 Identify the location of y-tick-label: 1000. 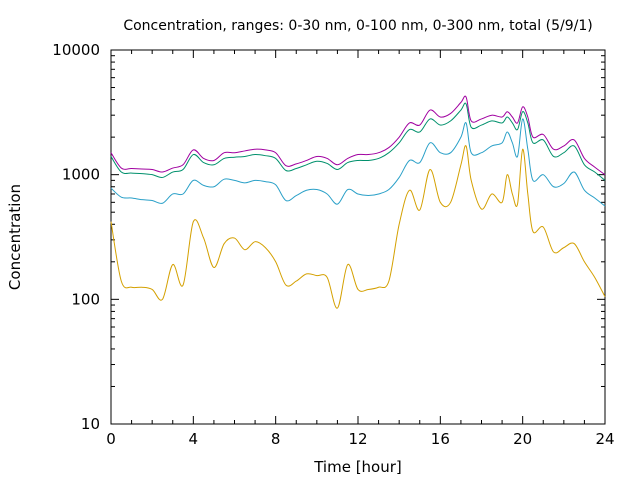
(81, 175).